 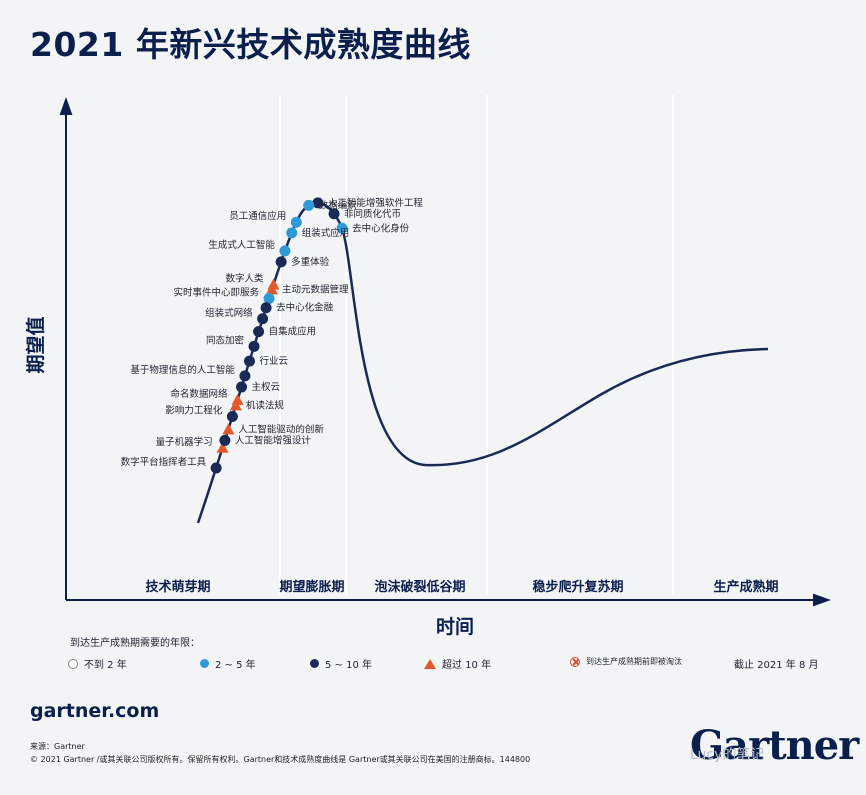 I want to click on technology-label: 人工智能驱动的创新, so click(x=281, y=429).